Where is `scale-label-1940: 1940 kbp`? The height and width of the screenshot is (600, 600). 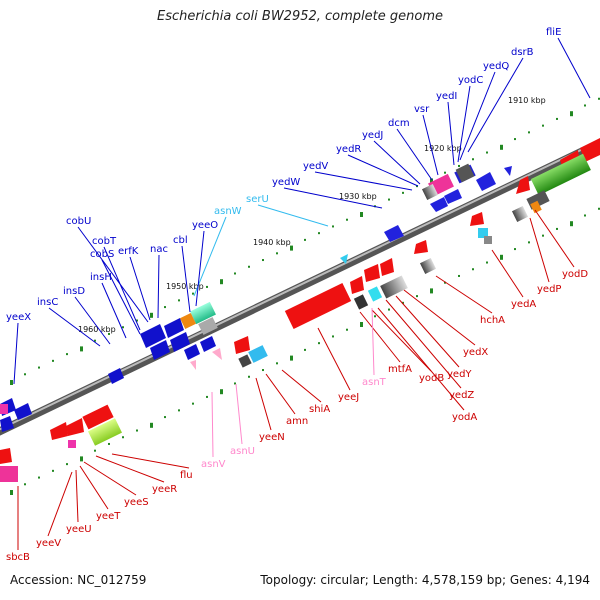 scale-label-1940: 1940 kbp is located at coordinates (272, 242).